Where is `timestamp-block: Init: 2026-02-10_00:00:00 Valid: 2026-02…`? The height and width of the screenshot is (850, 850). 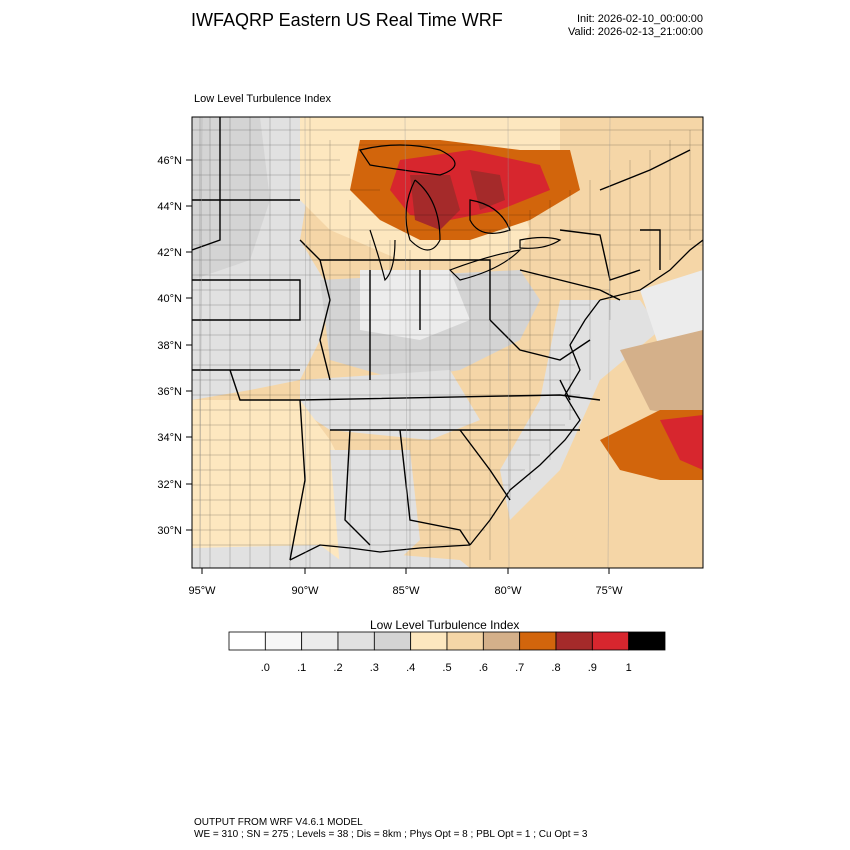
timestamp-block: Init: 2026-02-10_00:00:00 Valid: 2026-02… is located at coordinates (635, 26).